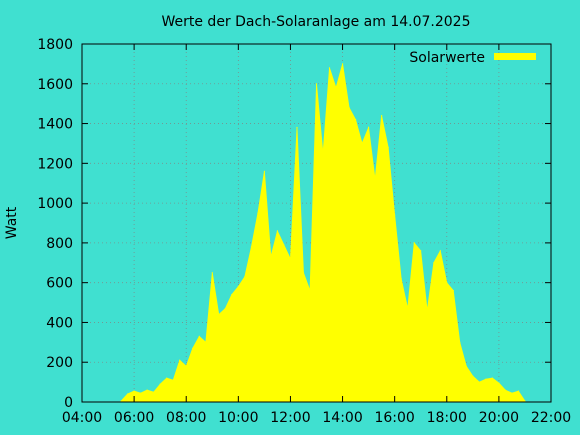 The image size is (580, 435). I want to click on x-tick-label: 16:00, so click(394, 418).